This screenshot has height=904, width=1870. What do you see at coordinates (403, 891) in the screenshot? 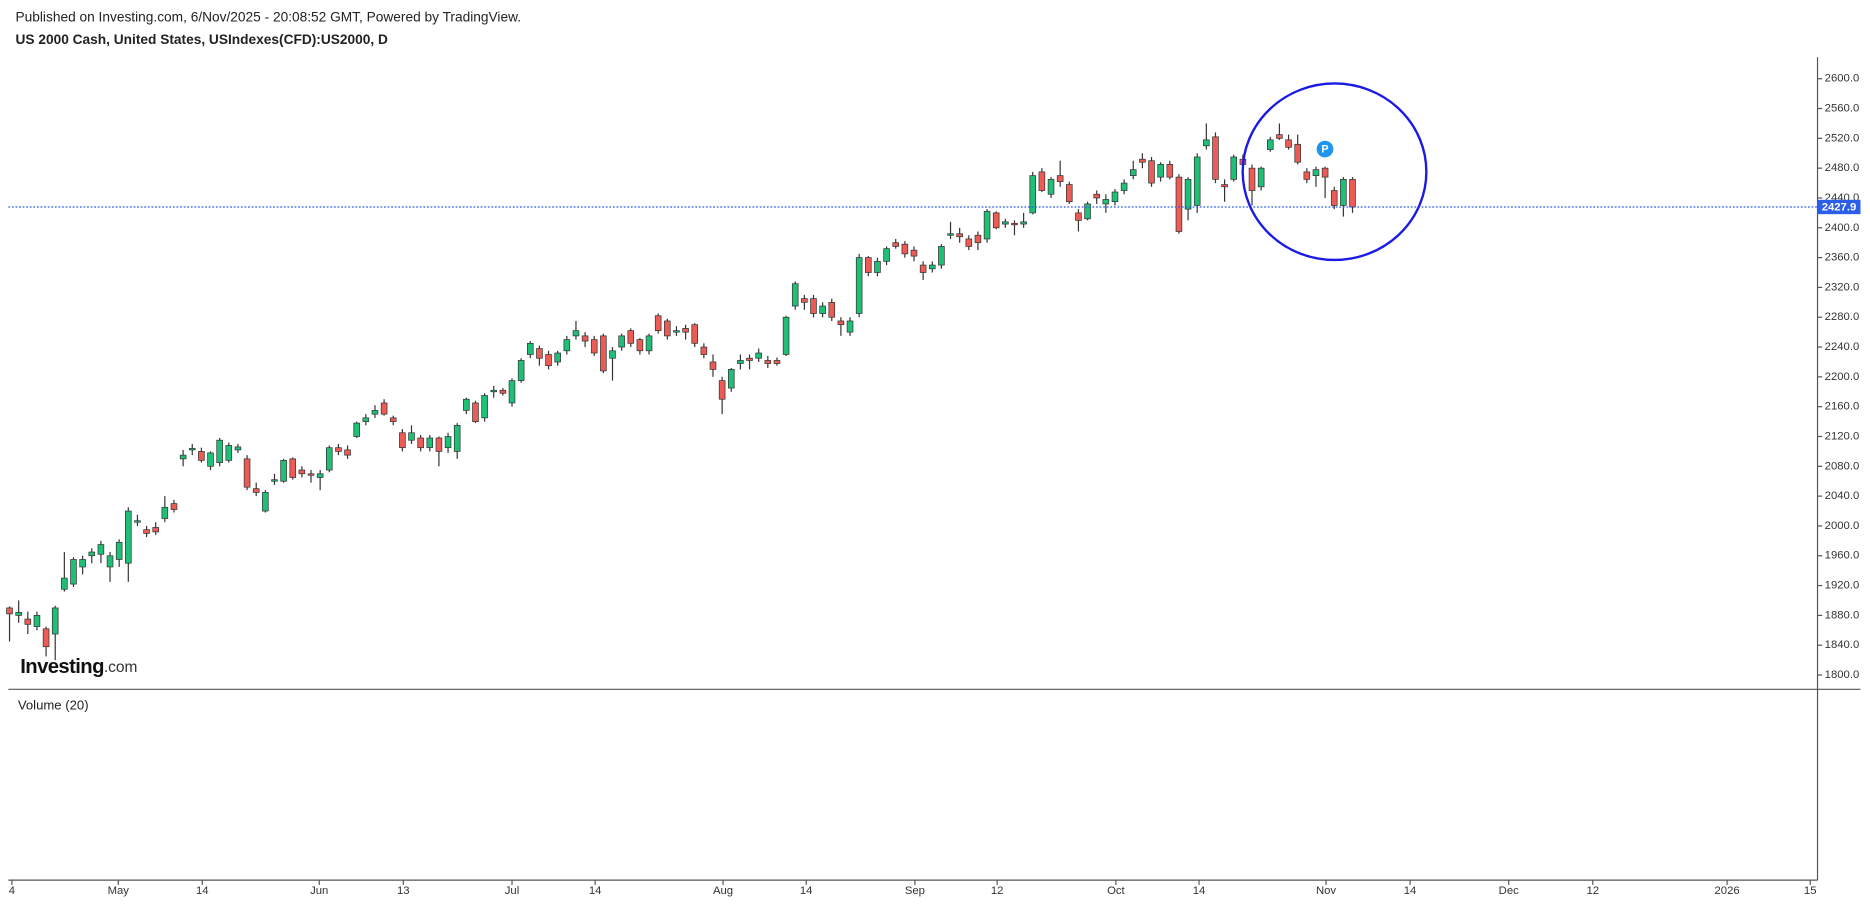
I see `x-tick-label: 13` at bounding box center [403, 891].